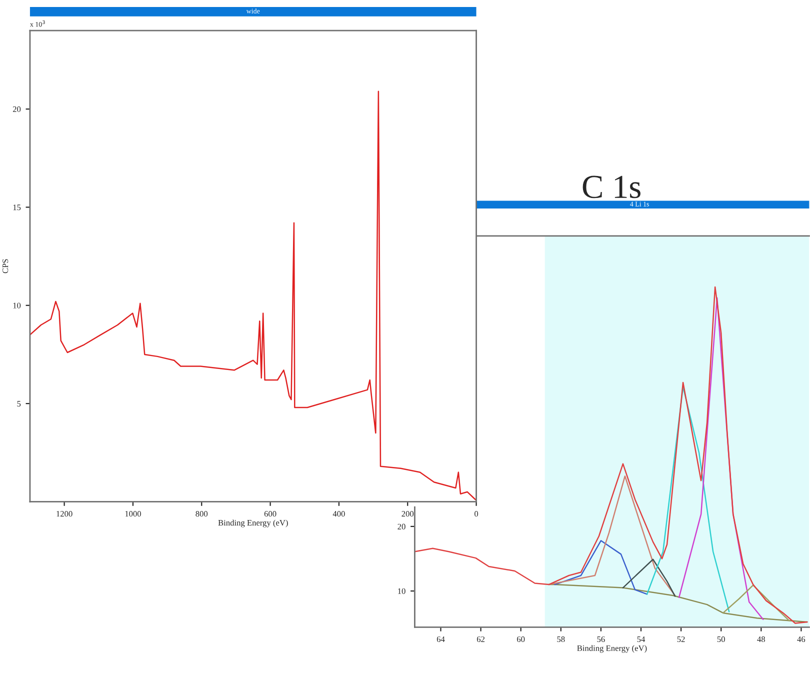  I want to click on x-tick-label: 400, so click(338, 513).